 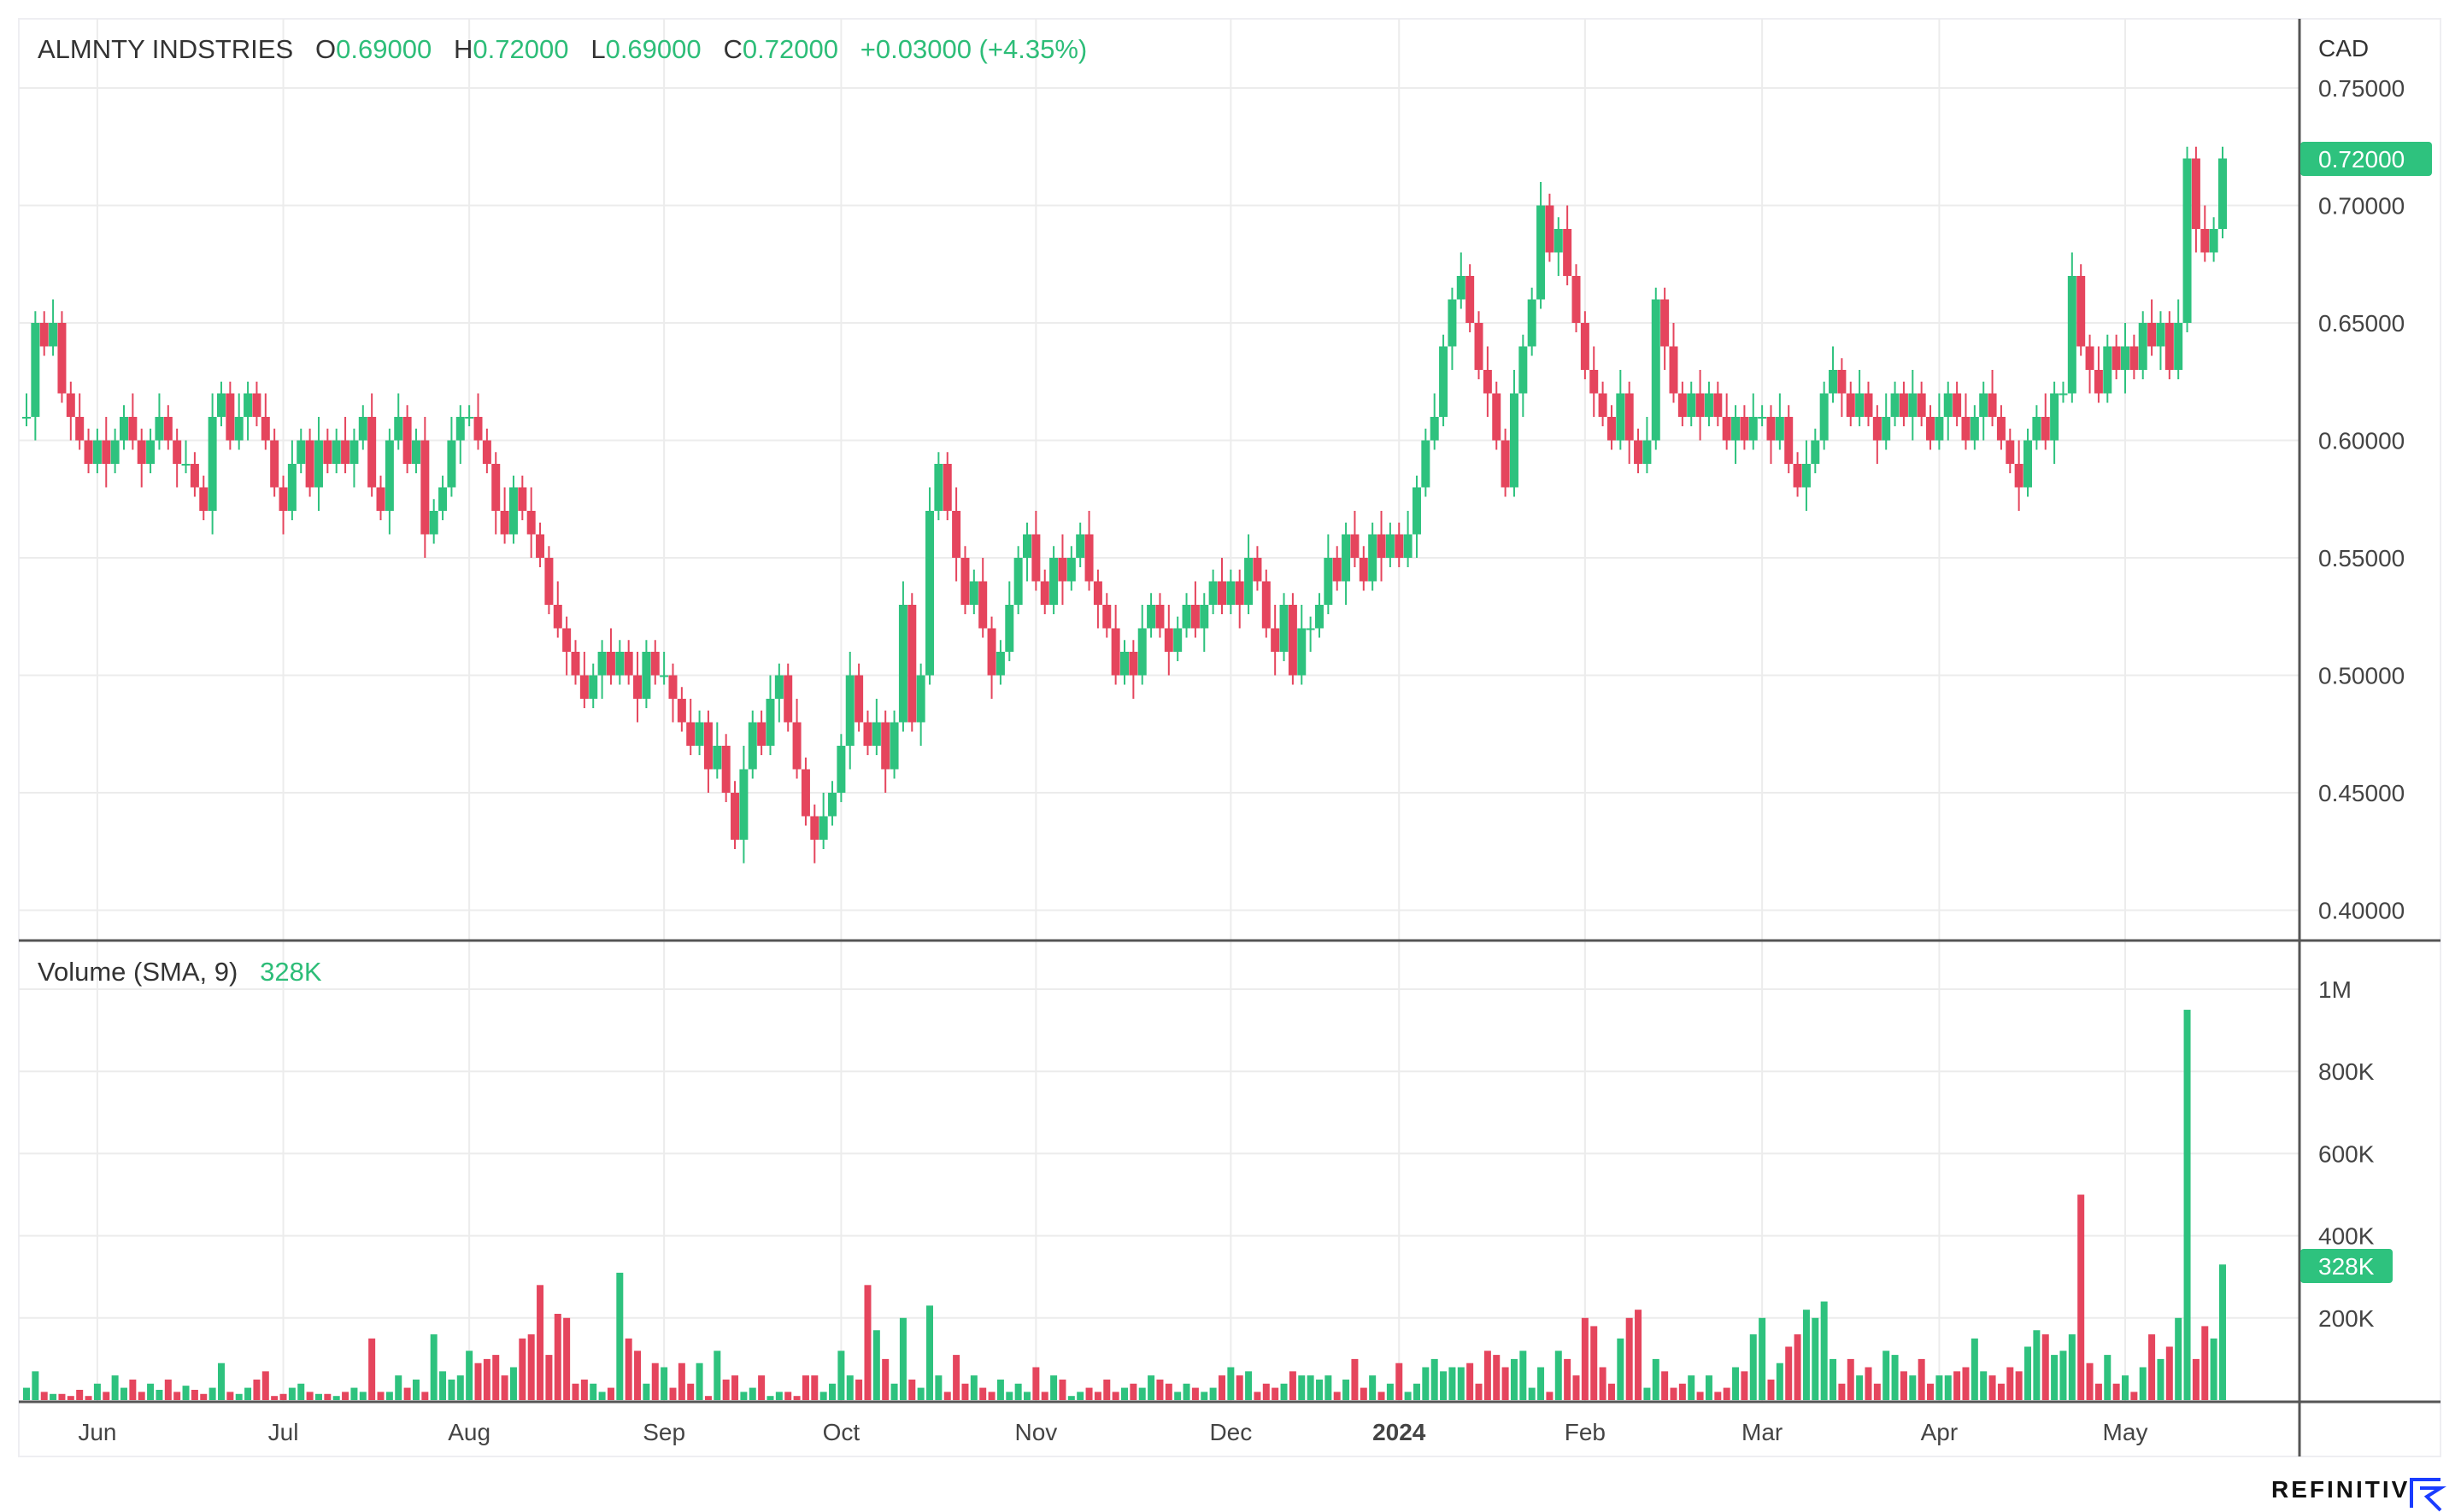 What do you see at coordinates (664, 1432) in the screenshot?
I see `time-tick-label: Sep` at bounding box center [664, 1432].